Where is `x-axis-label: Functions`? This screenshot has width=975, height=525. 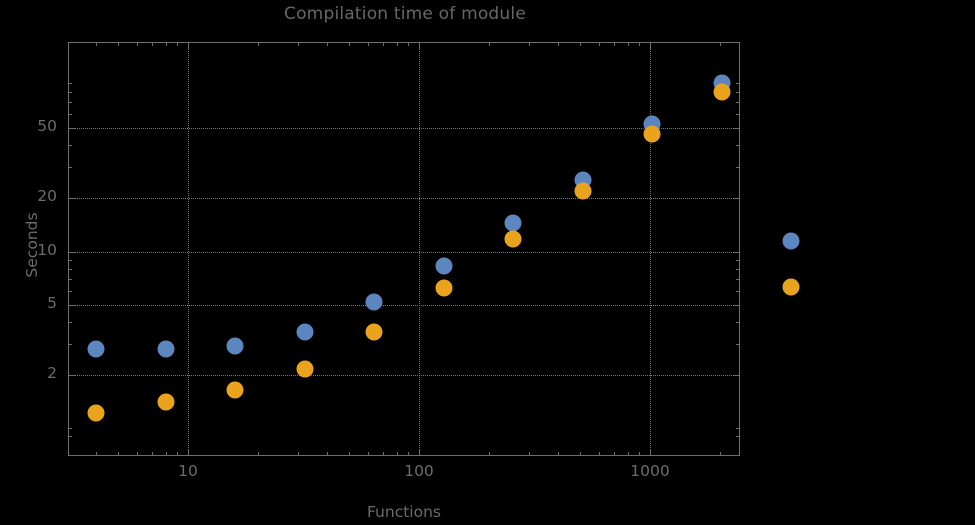 x-axis-label: Functions is located at coordinates (403, 512).